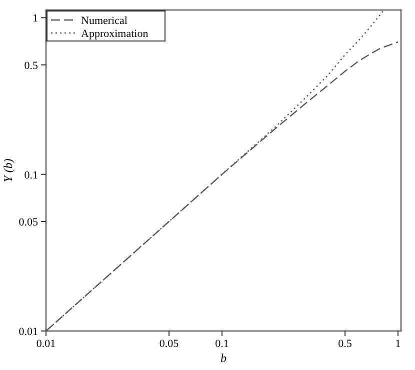 Image resolution: width=415 pixels, height=370 pixels. What do you see at coordinates (115, 34) in the screenshot?
I see `legend-label: Approximation` at bounding box center [115, 34].